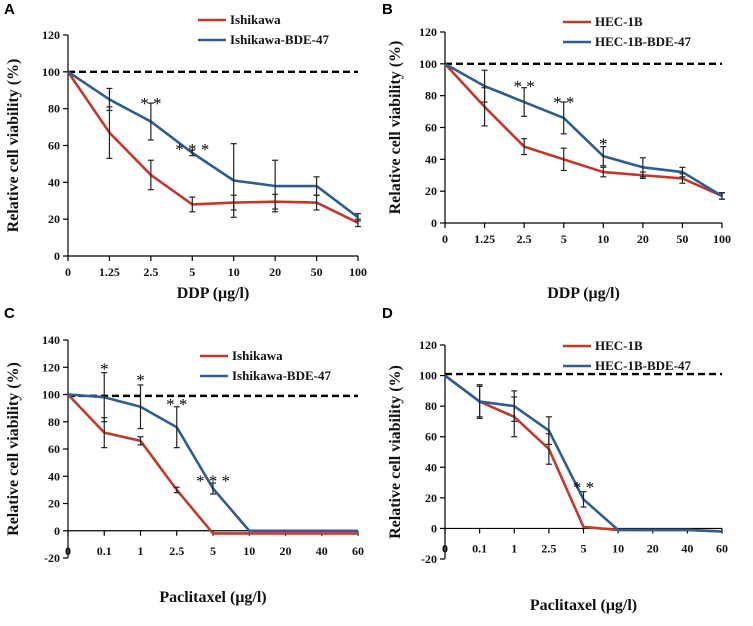 This screenshot has width=753, height=626. What do you see at coordinates (387, 313) in the screenshot?
I see `panel-letter: D` at bounding box center [387, 313].